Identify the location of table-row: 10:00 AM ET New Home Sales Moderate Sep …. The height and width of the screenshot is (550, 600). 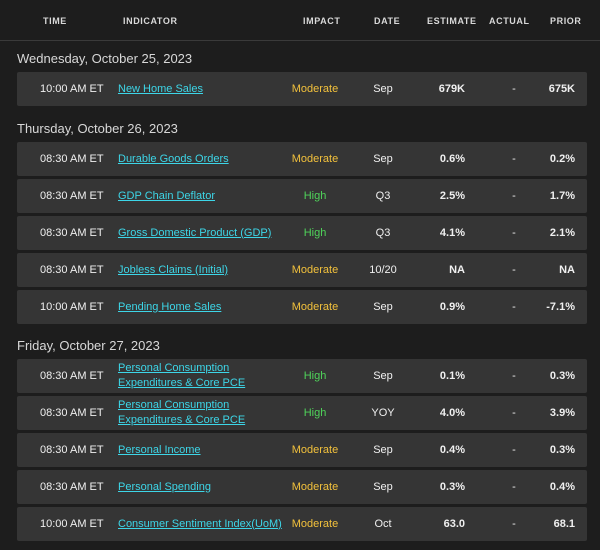
(302, 89).